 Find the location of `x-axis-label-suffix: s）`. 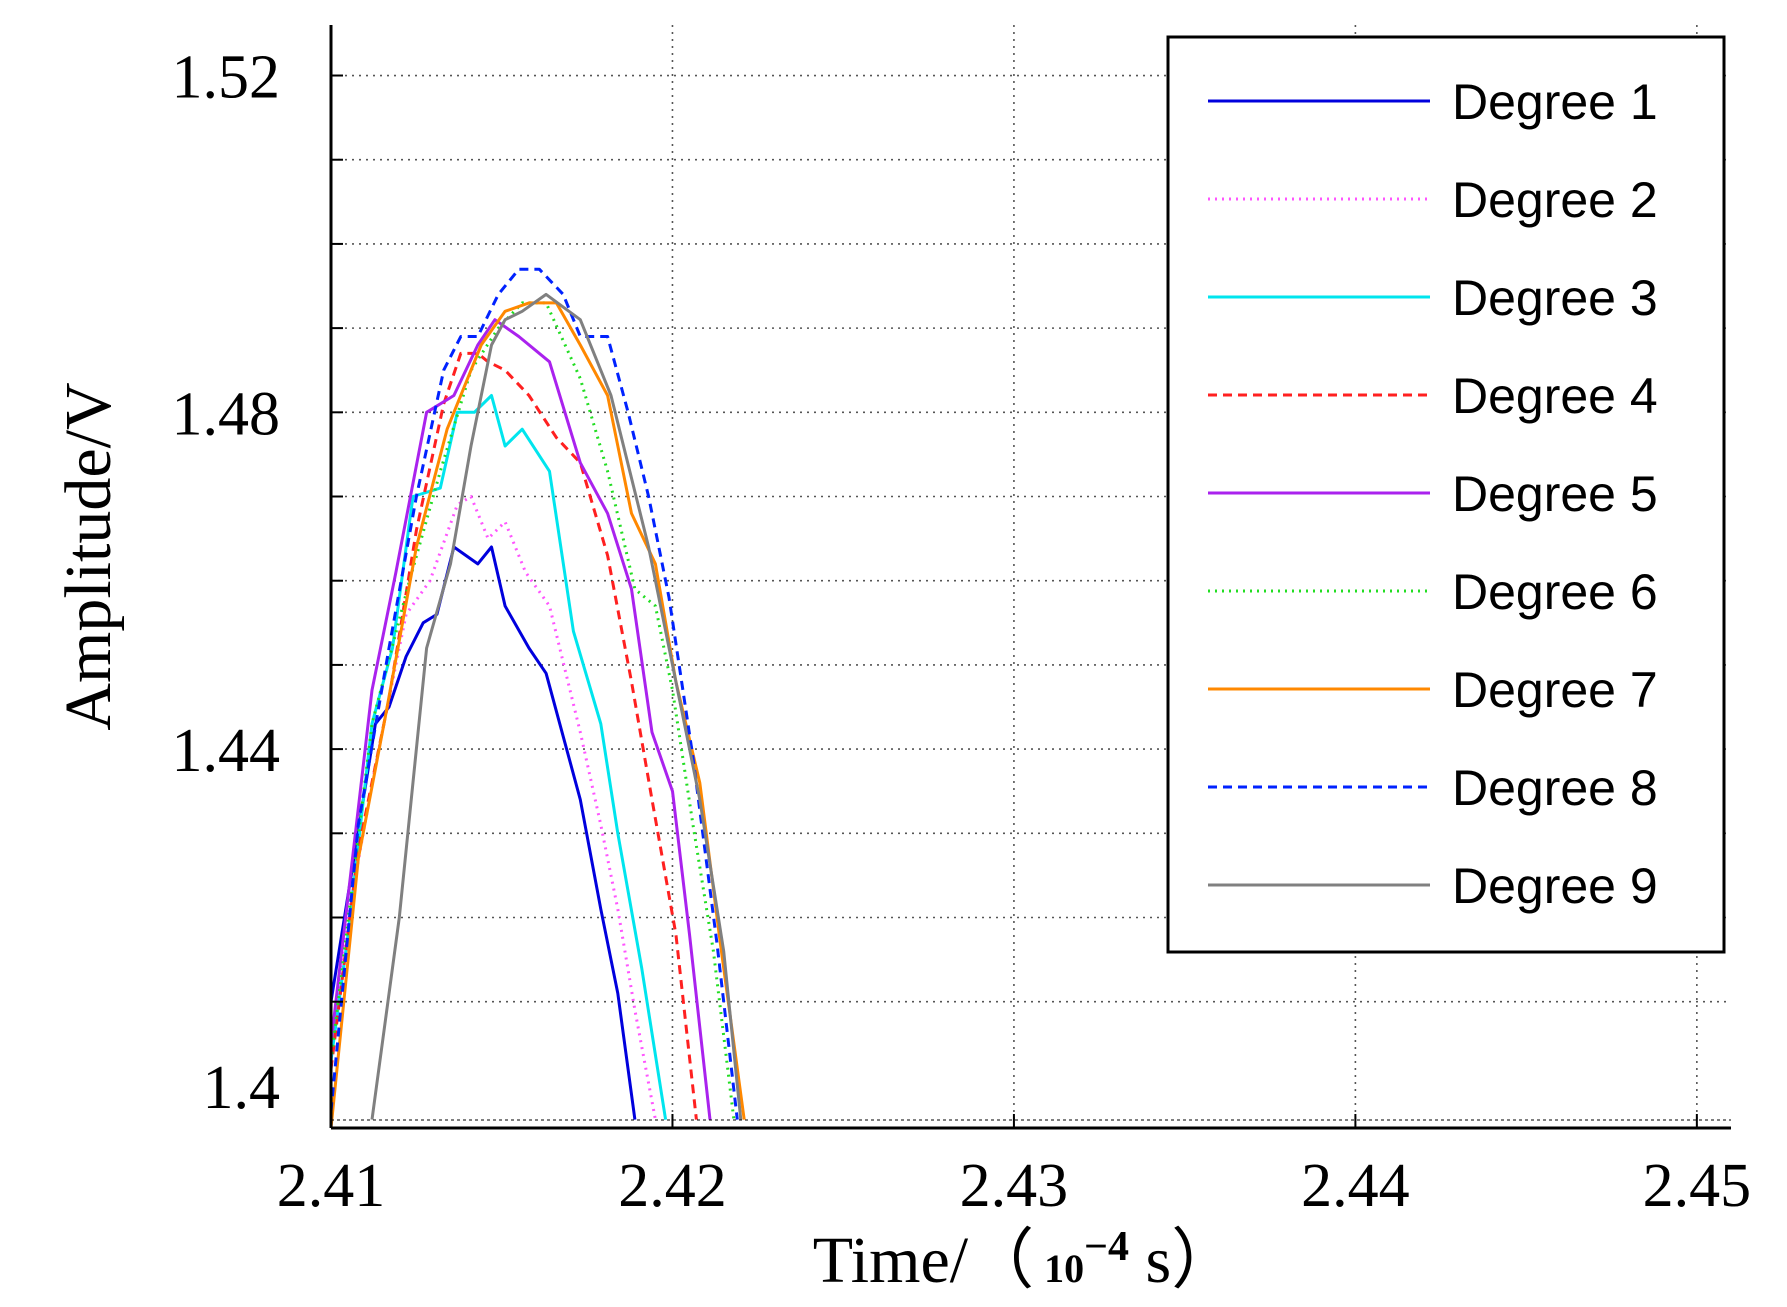

x-axis-label-suffix: s） is located at coordinates (1183, 1260).